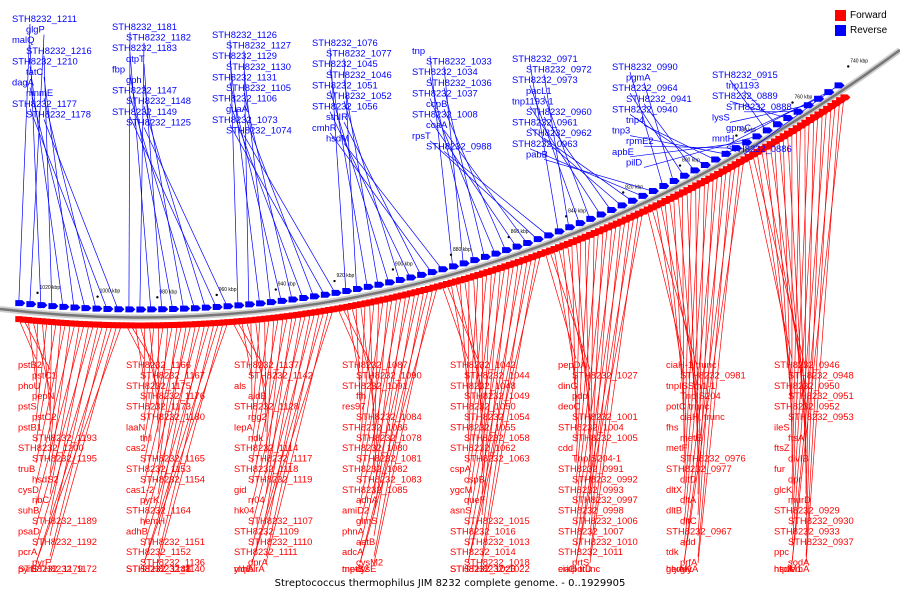  I want to click on forward-gene-label: STH8232_0929, so click(807, 510).